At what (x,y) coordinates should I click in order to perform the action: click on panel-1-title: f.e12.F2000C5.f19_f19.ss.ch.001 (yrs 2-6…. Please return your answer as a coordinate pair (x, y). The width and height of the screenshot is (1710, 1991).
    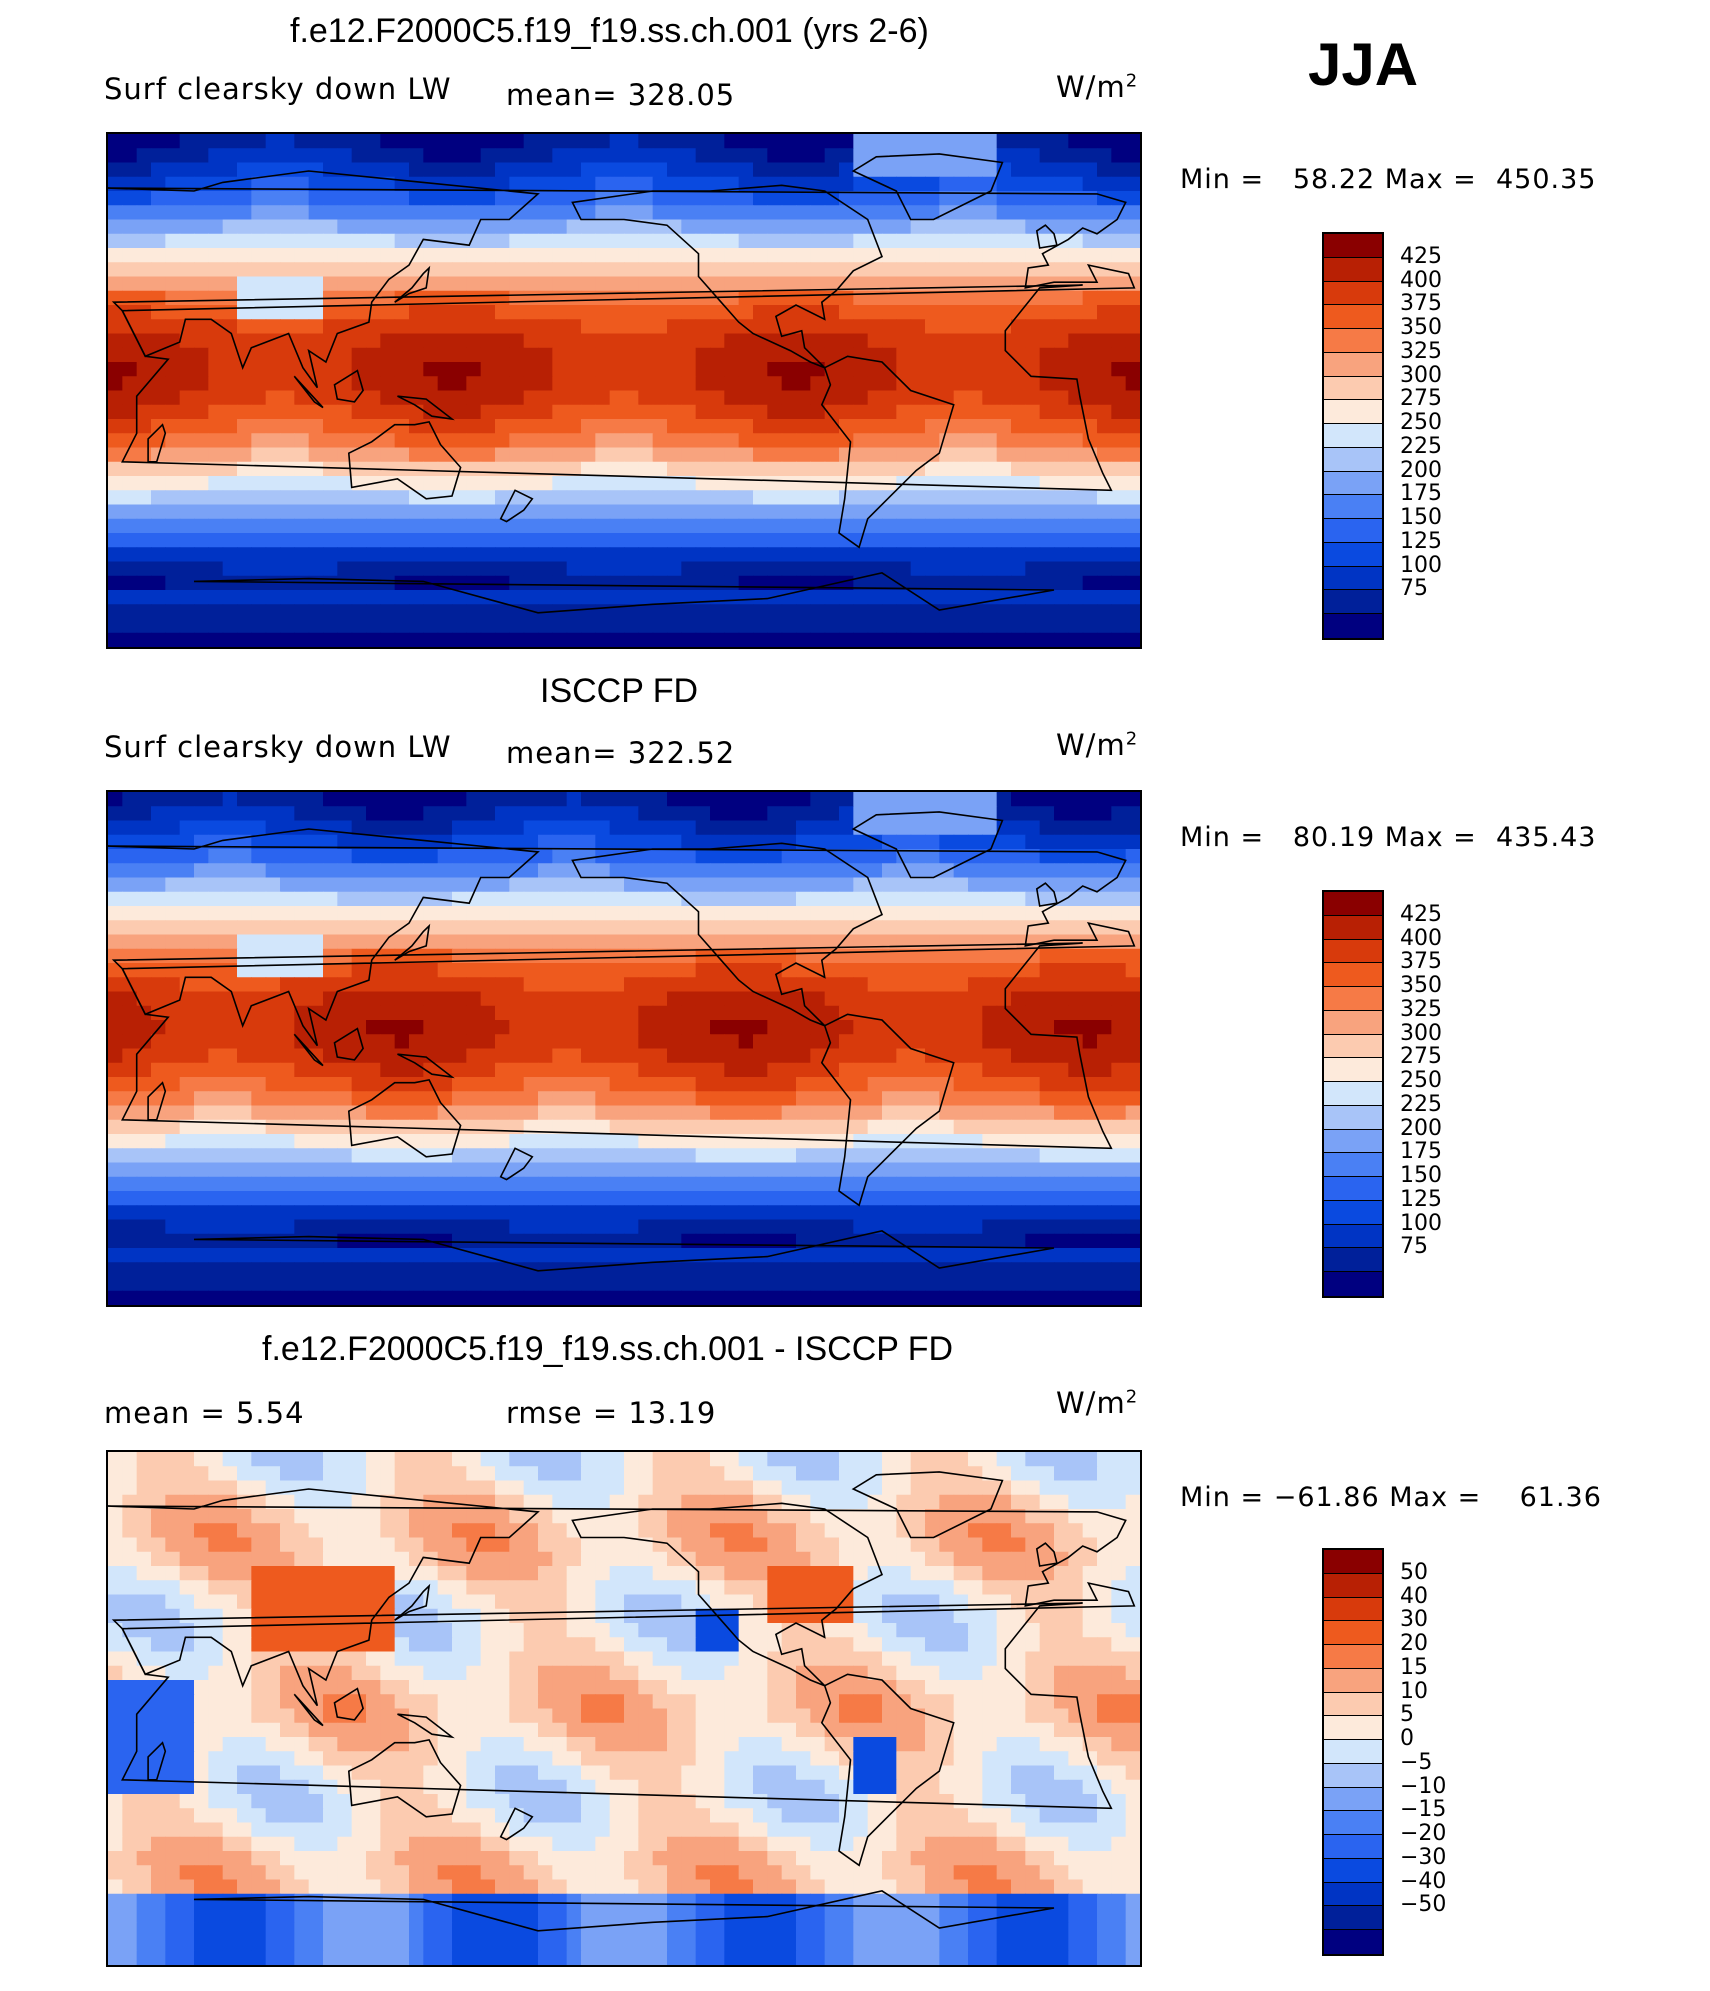
    Looking at the image, I should click on (609, 31).